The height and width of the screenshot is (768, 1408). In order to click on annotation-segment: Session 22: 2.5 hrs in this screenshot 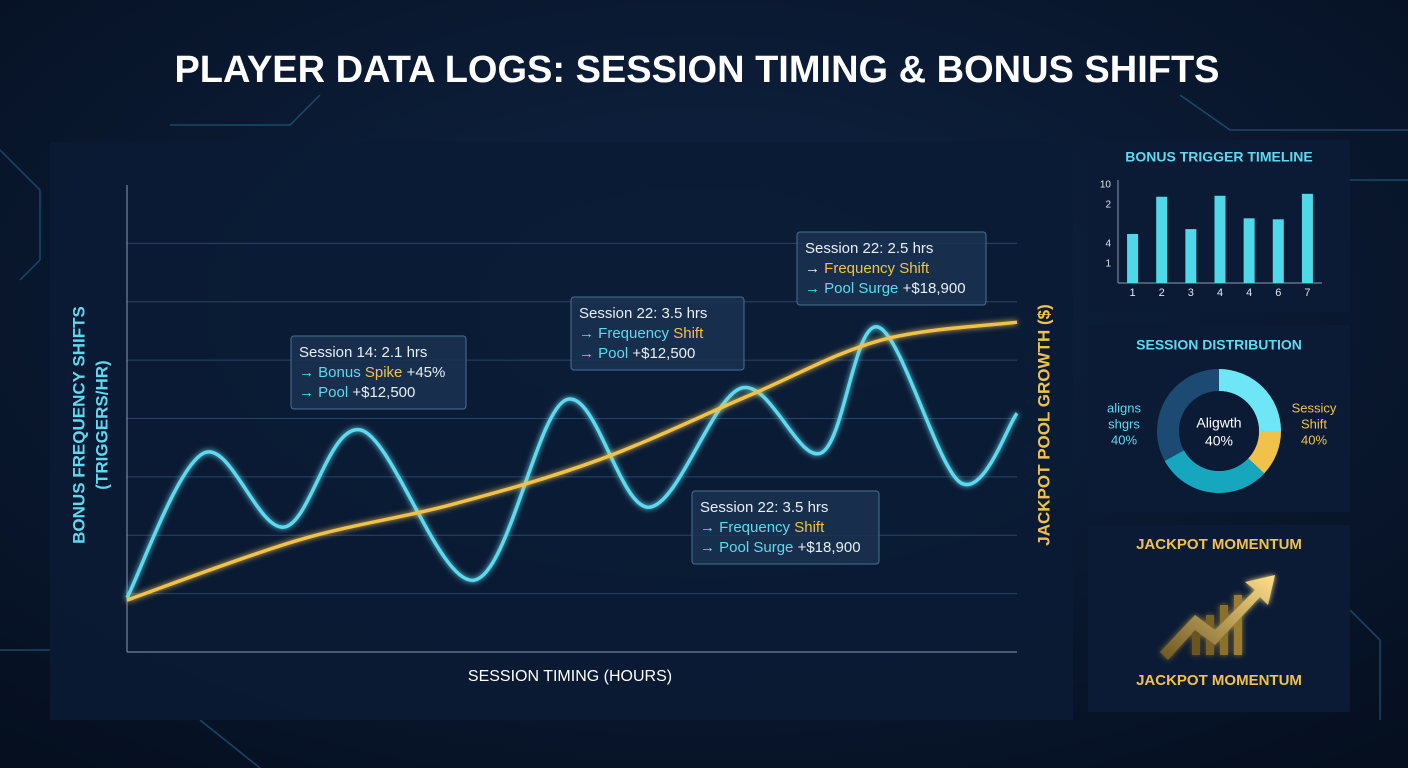, I will do `click(869, 248)`.